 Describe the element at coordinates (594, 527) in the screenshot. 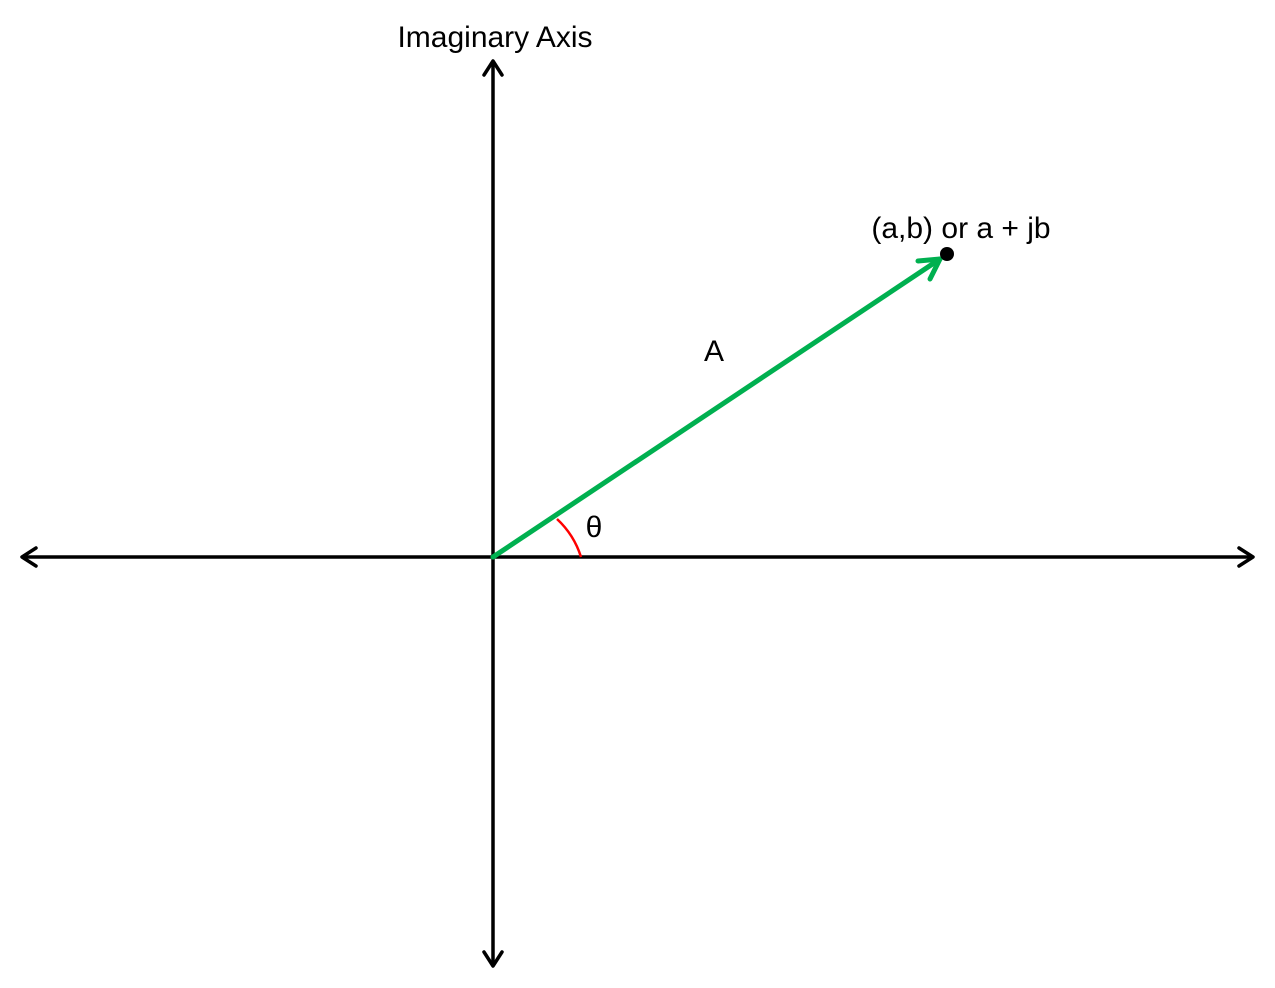

I see `angle-label: θ` at that location.